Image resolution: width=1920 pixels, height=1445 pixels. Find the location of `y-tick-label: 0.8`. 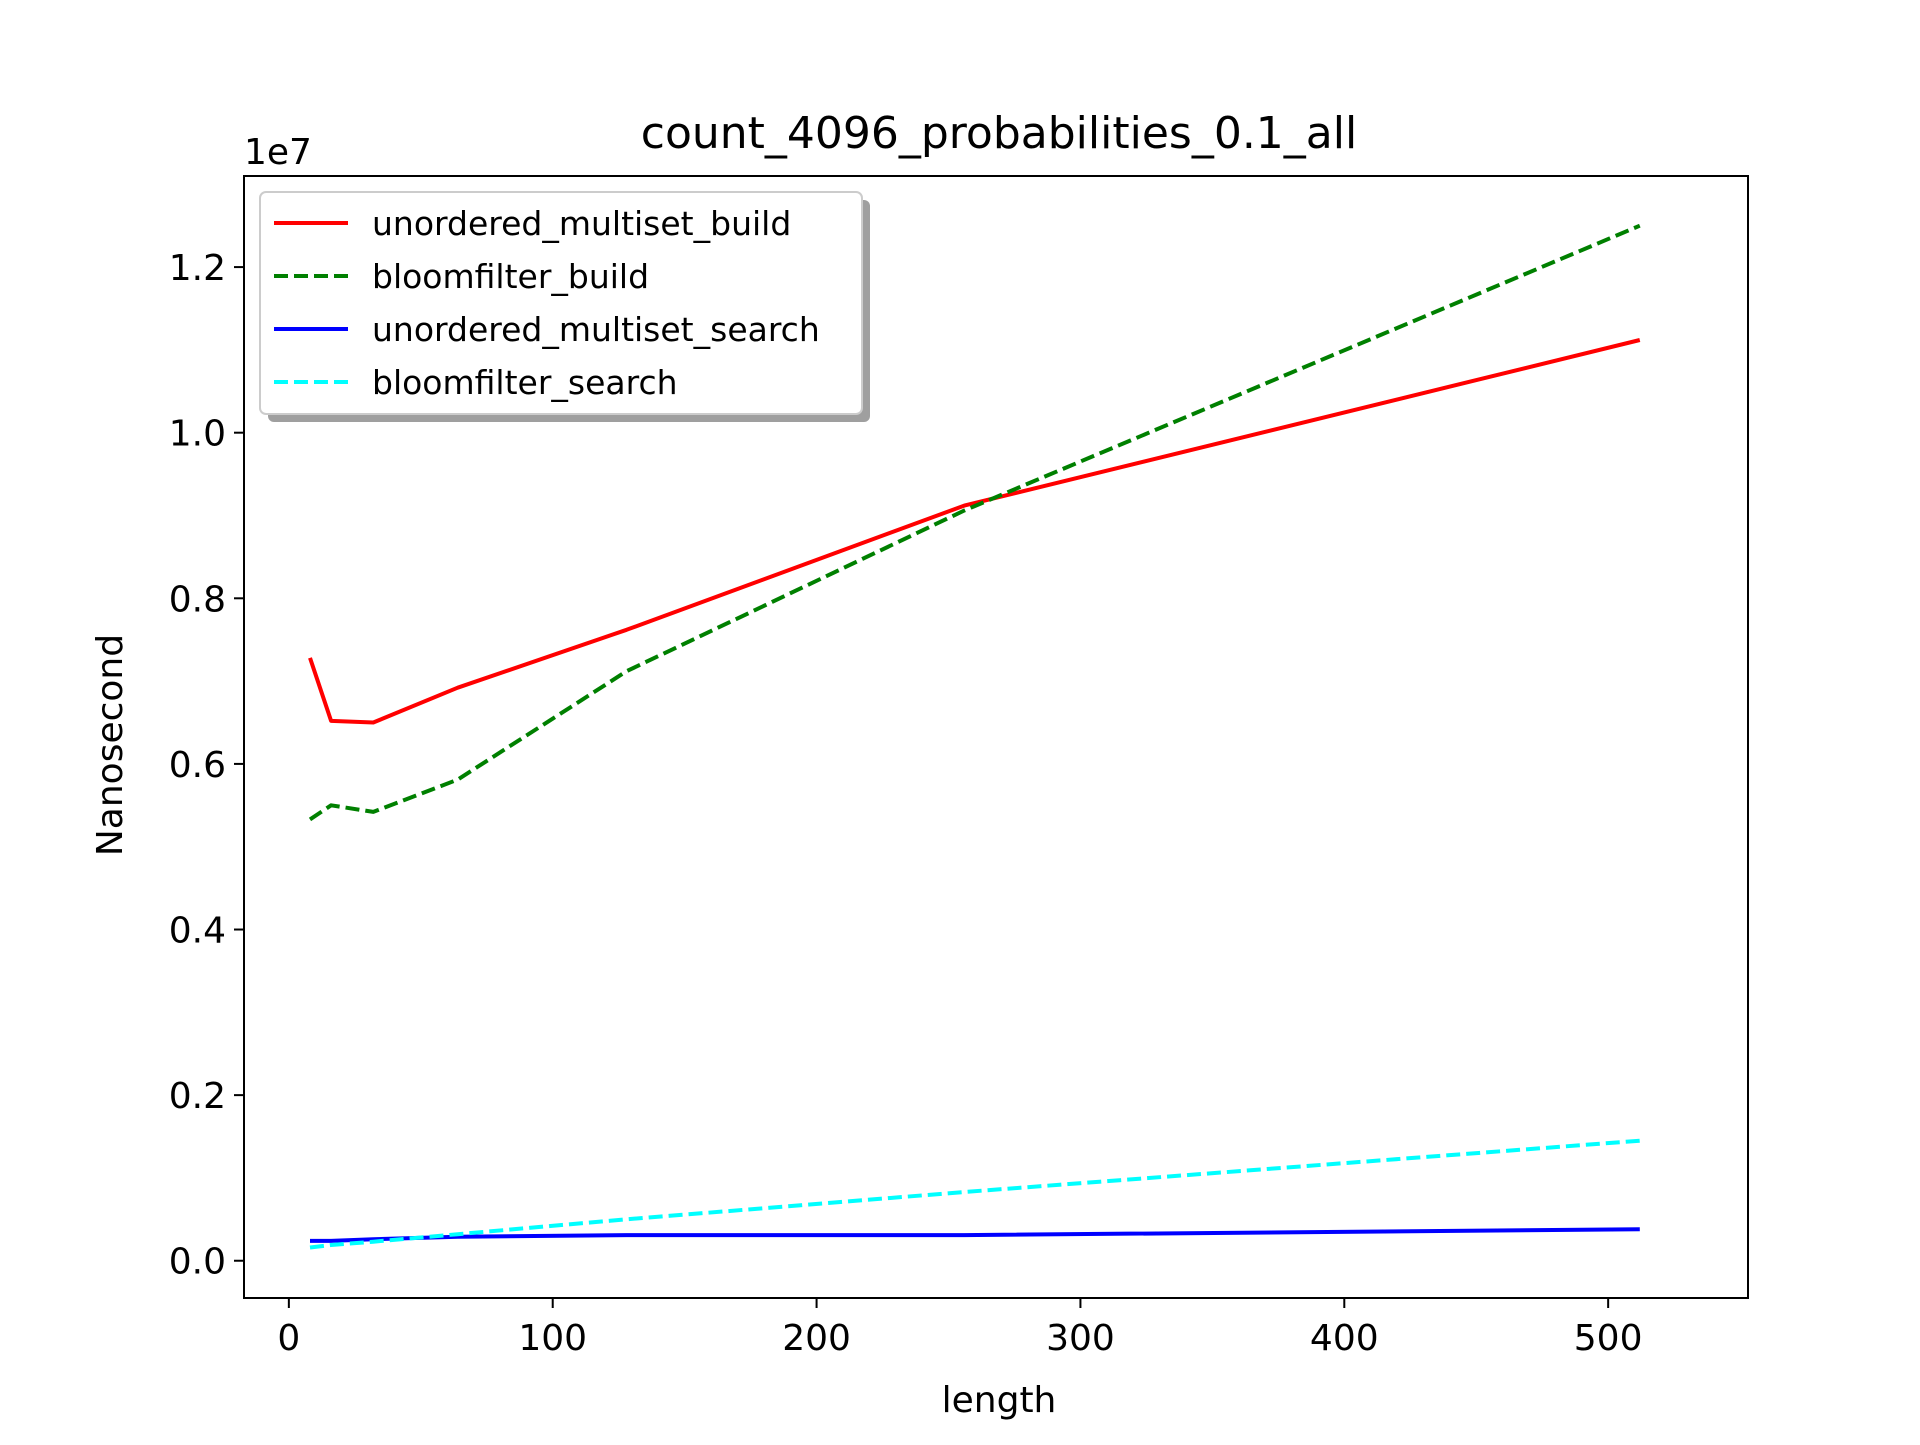

y-tick-label: 0.8 is located at coordinates (197, 599).